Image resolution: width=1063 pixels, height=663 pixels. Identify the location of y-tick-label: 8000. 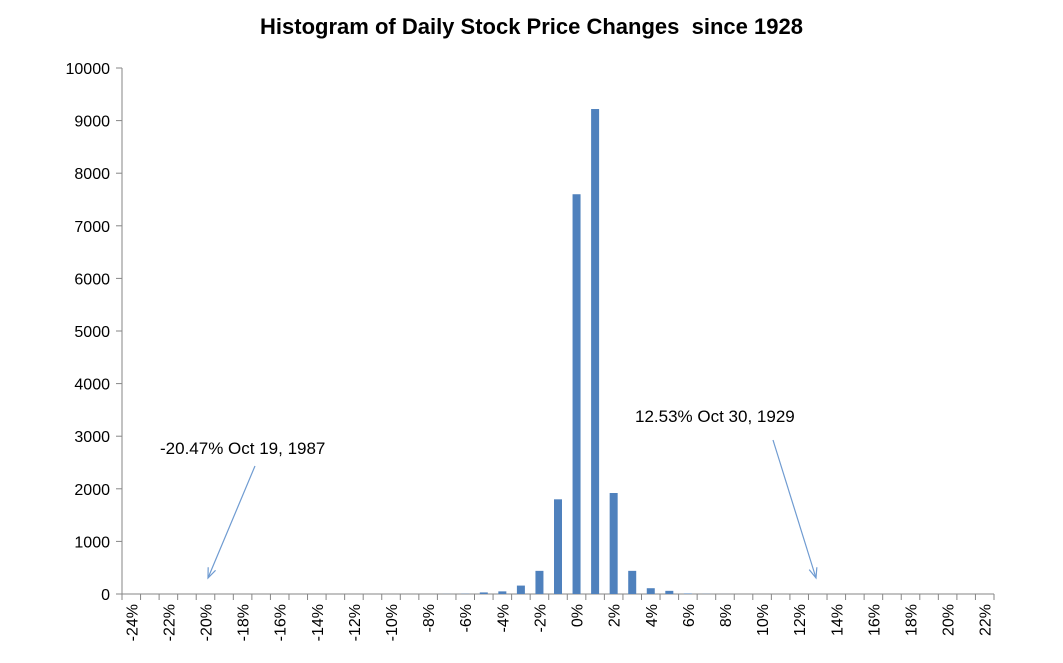
(92, 174).